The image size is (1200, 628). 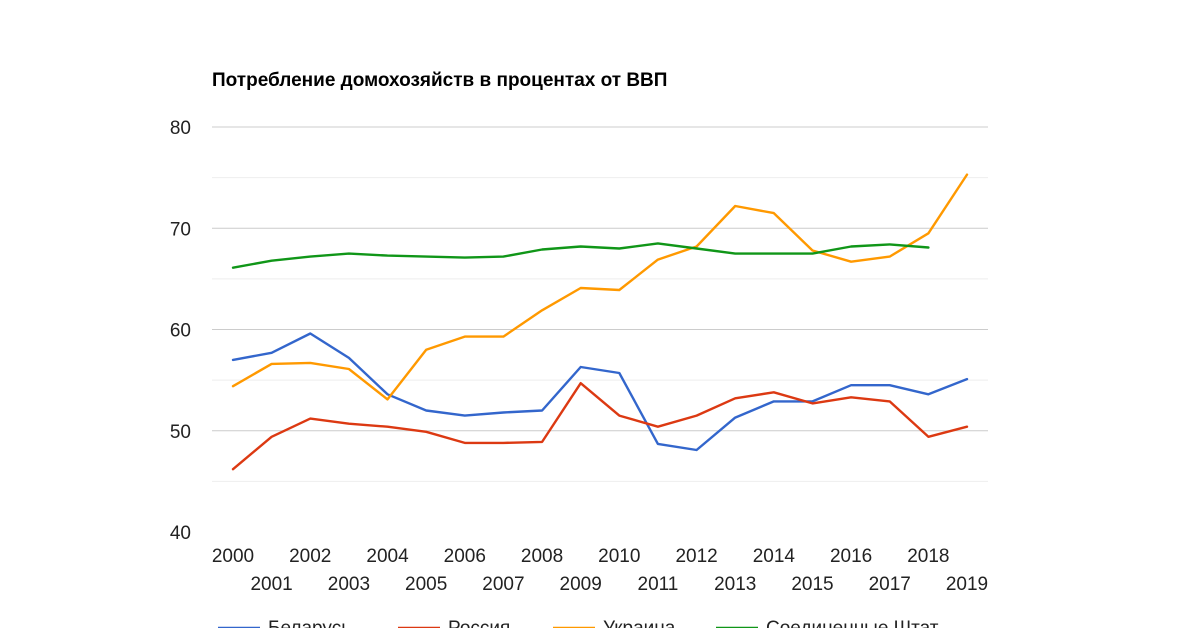 What do you see at coordinates (503, 584) in the screenshot?
I see `x-tick-label: 2007` at bounding box center [503, 584].